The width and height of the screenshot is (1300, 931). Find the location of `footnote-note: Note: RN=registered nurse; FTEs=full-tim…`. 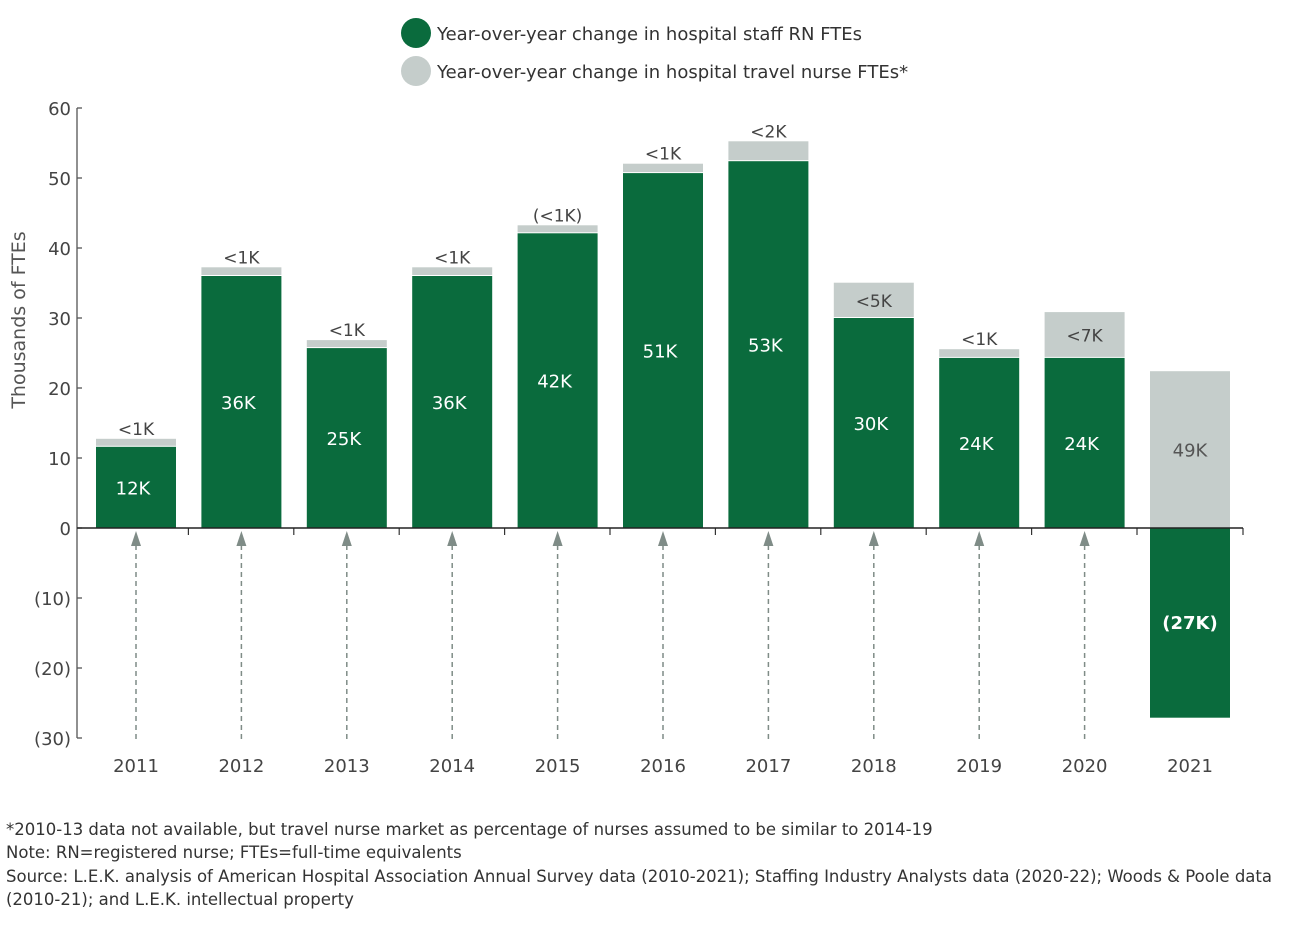

footnote-note: Note: RN=registered nurse; FTEs=full-tim… is located at coordinates (234, 853).